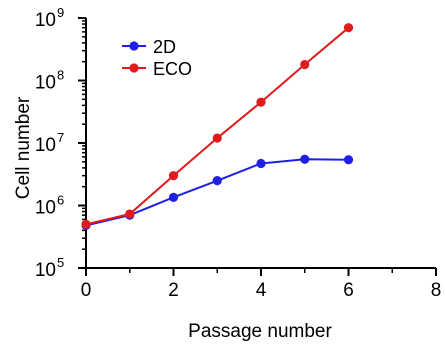 This screenshot has width=446, height=354. Describe the element at coordinates (60, 75) in the screenshot. I see `y-tick-label-exponent: 8` at that location.